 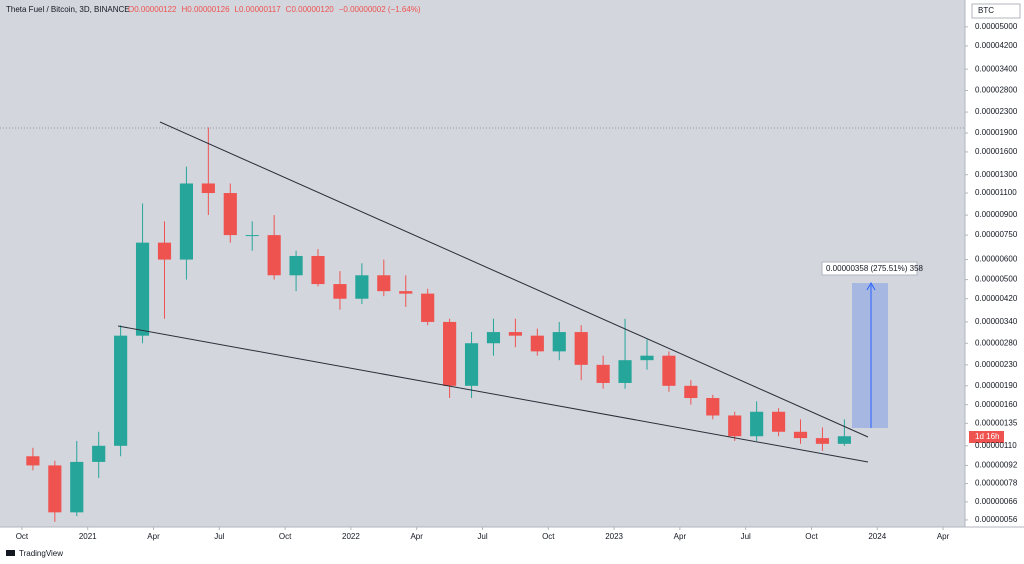 I want to click on y-tick-label: 0.00000190, so click(x=996, y=385).